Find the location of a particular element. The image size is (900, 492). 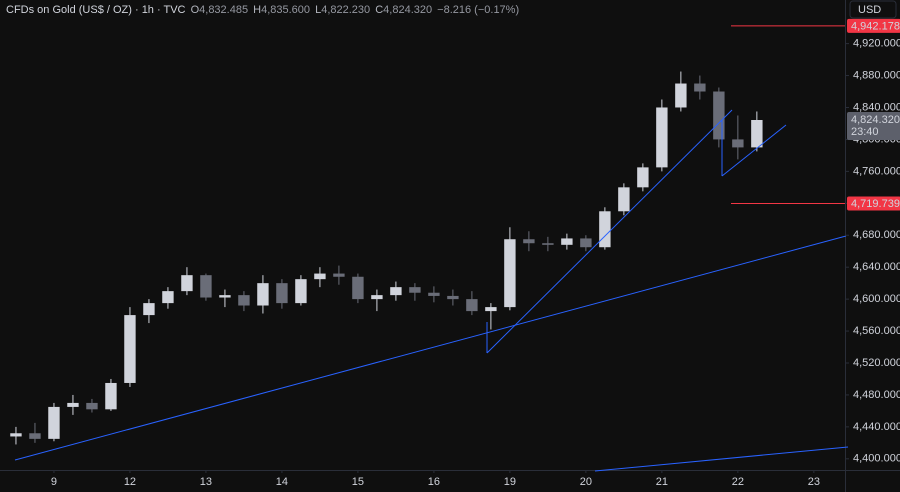

x-tick-label: 13 is located at coordinates (206, 482).